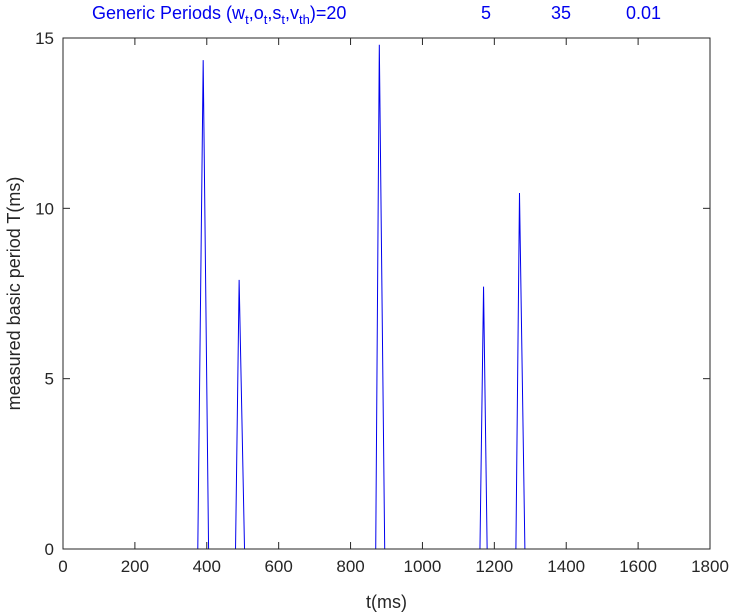 This screenshot has height=614, width=735. I want to click on chart-title-value-3: 0.01, so click(643, 13).